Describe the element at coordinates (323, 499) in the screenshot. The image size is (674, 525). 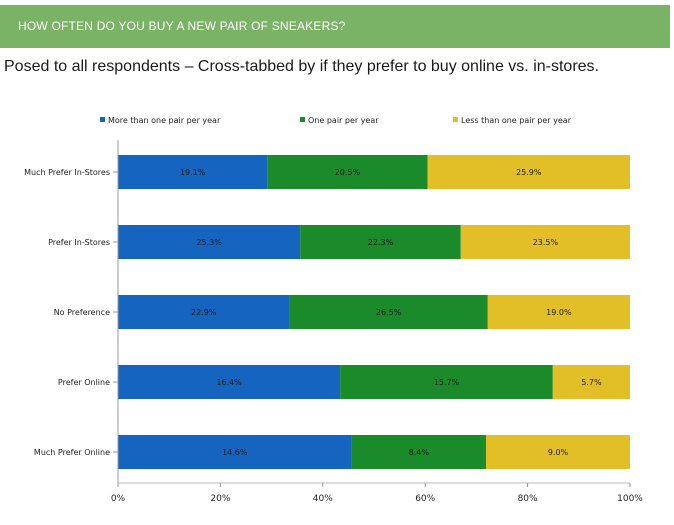
I see `x-tick-label: 40%` at that location.